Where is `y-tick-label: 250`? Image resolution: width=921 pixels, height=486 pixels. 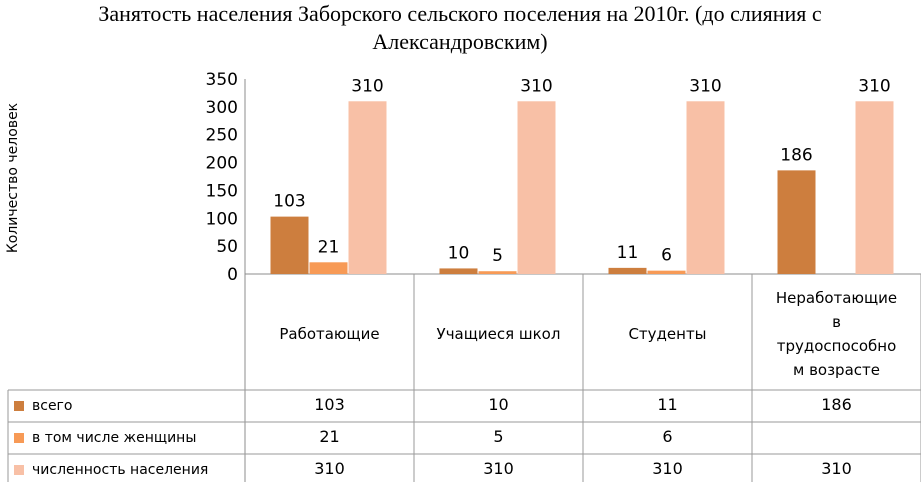 y-tick-label: 250 is located at coordinates (222, 136).